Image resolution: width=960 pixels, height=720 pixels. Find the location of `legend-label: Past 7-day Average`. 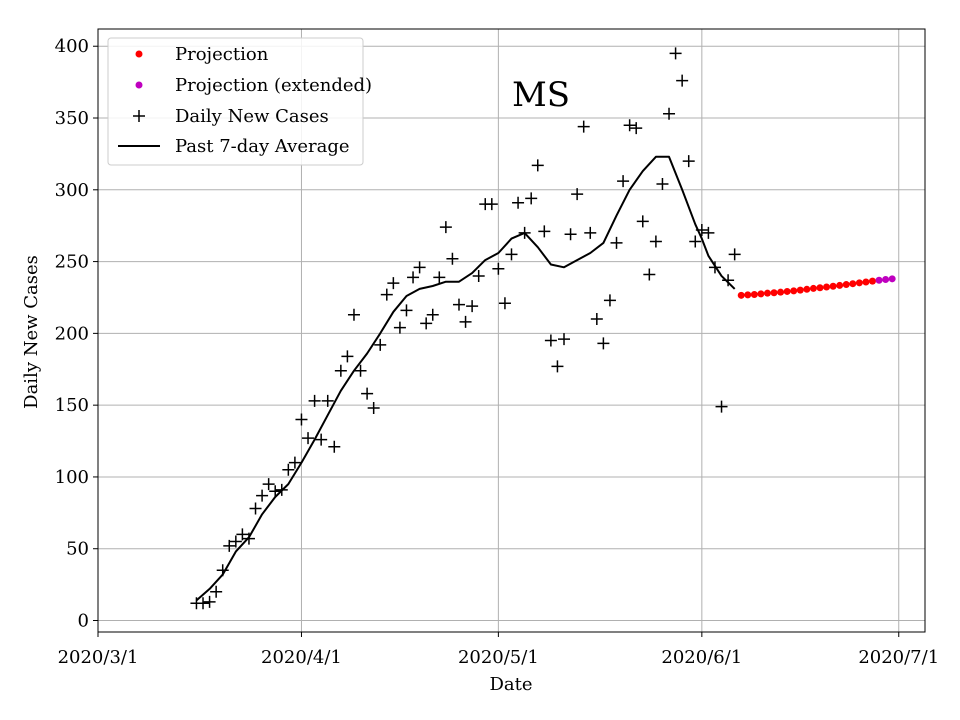

legend-label: Past 7-day Average is located at coordinates (262, 146).